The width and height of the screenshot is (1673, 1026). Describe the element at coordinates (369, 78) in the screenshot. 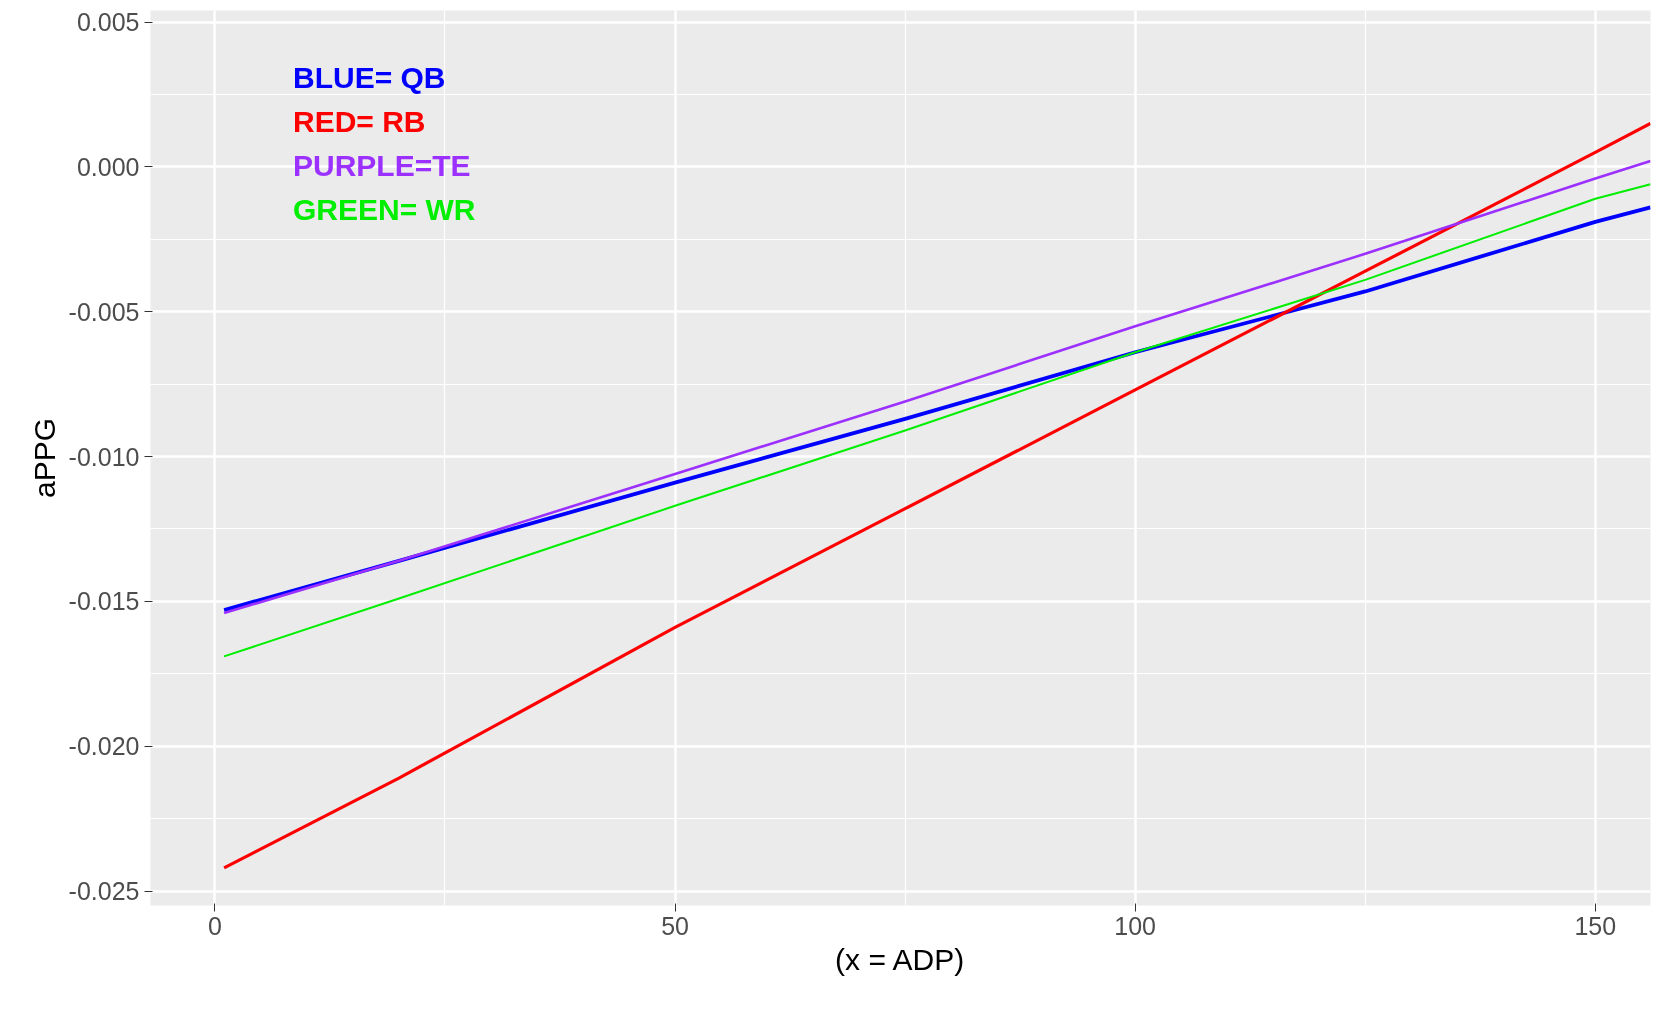

I see `text: BLUE= QB` at that location.